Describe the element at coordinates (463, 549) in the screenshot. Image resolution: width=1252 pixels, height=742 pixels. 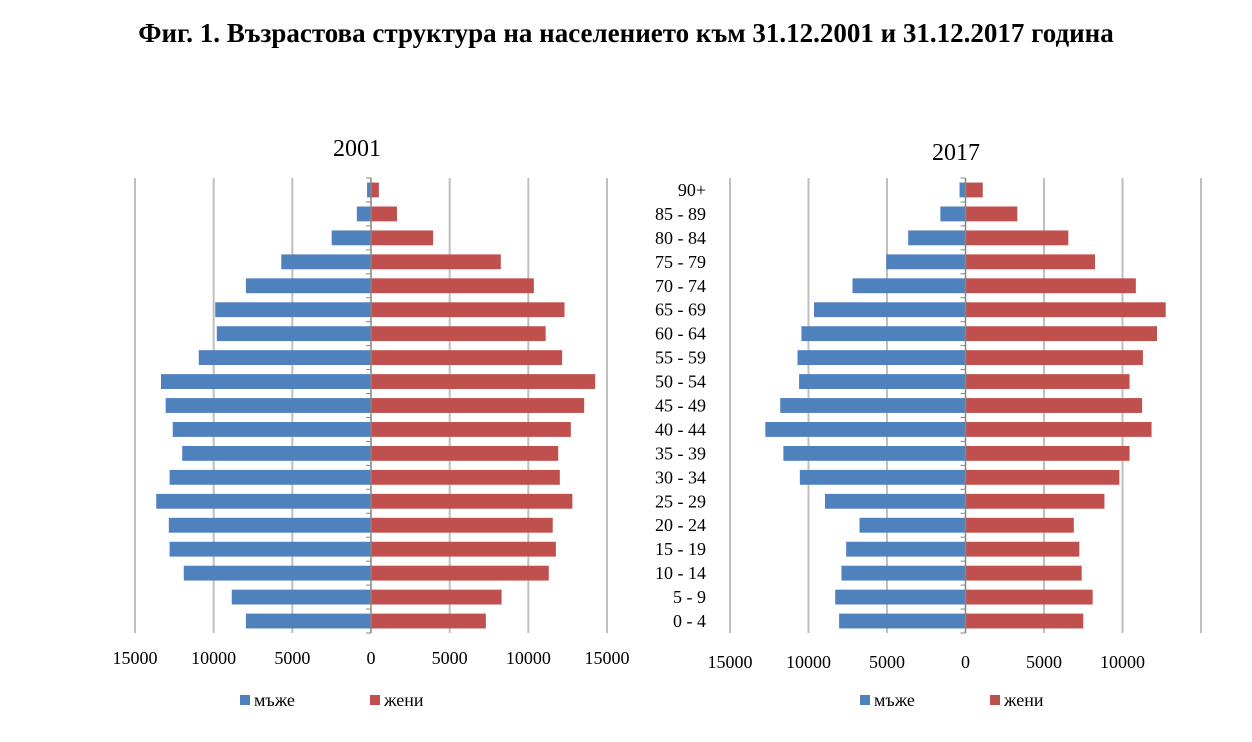
I see `bar-жени-15-19` at that location.